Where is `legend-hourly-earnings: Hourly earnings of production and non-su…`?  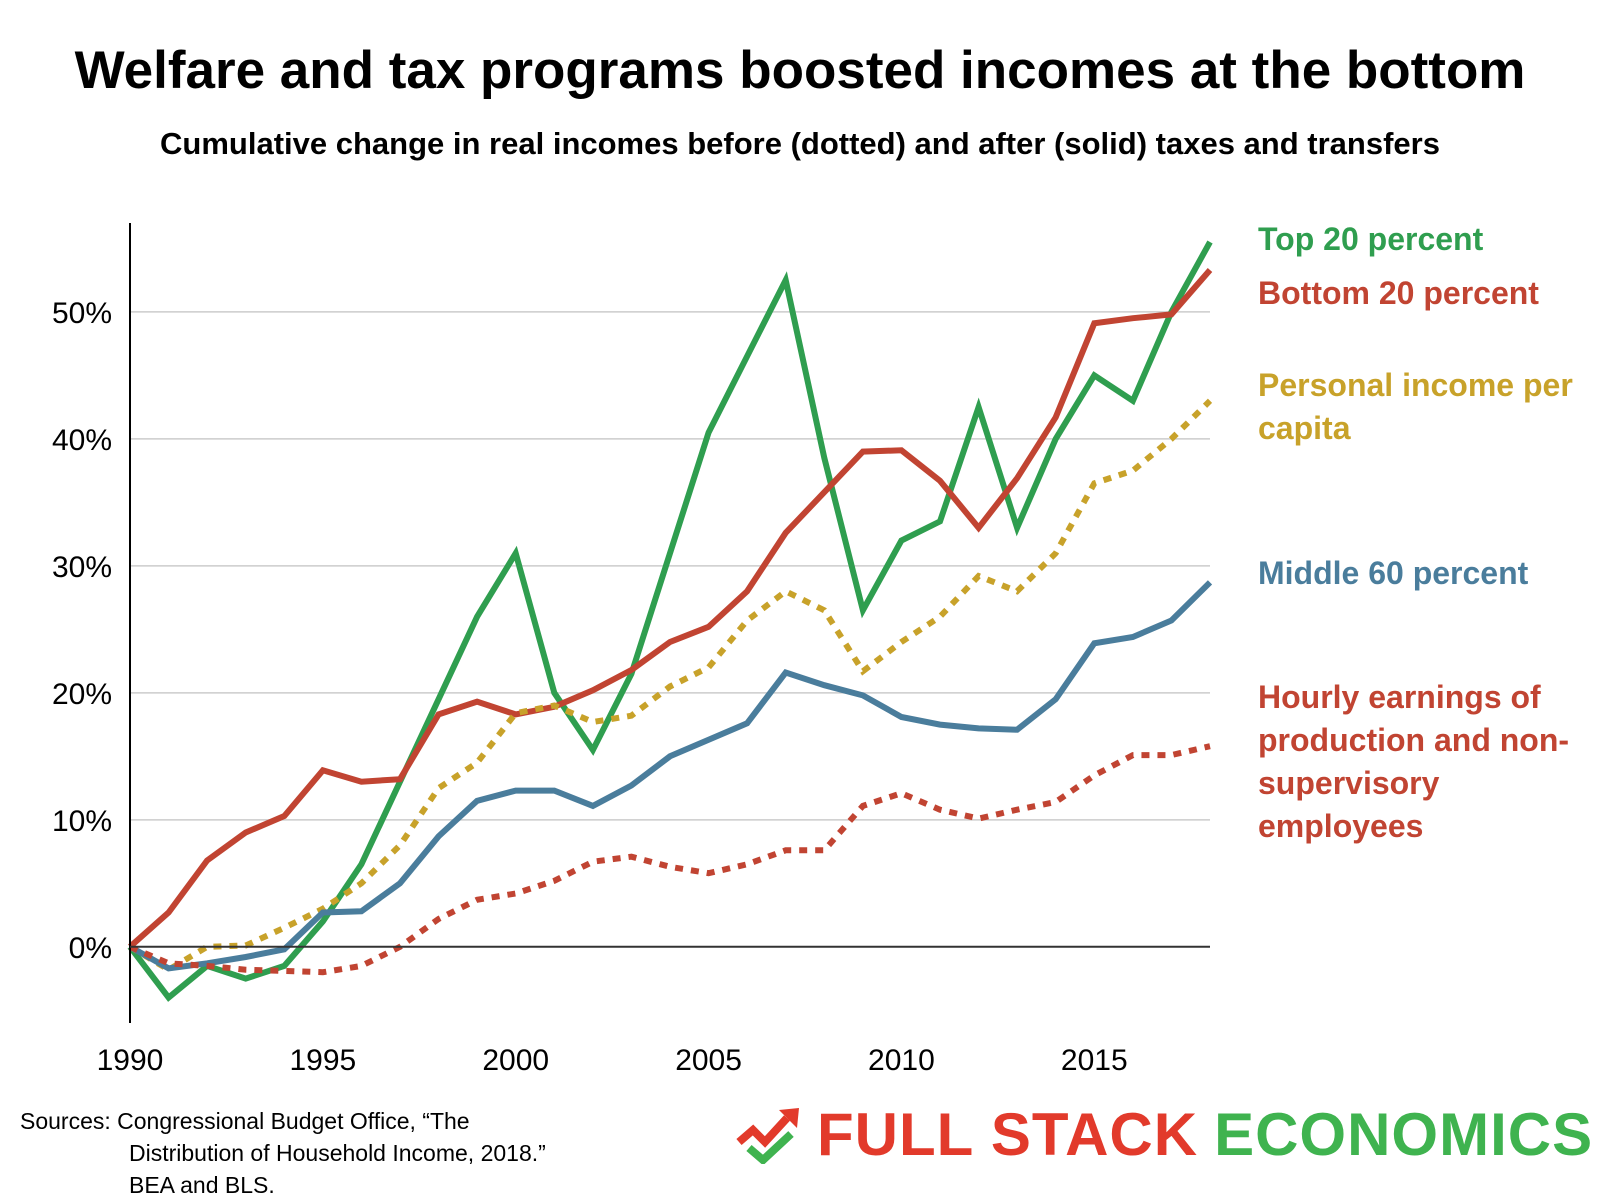
legend-hourly-earnings: Hourly earnings of production and non-su… is located at coordinates (1414, 761).